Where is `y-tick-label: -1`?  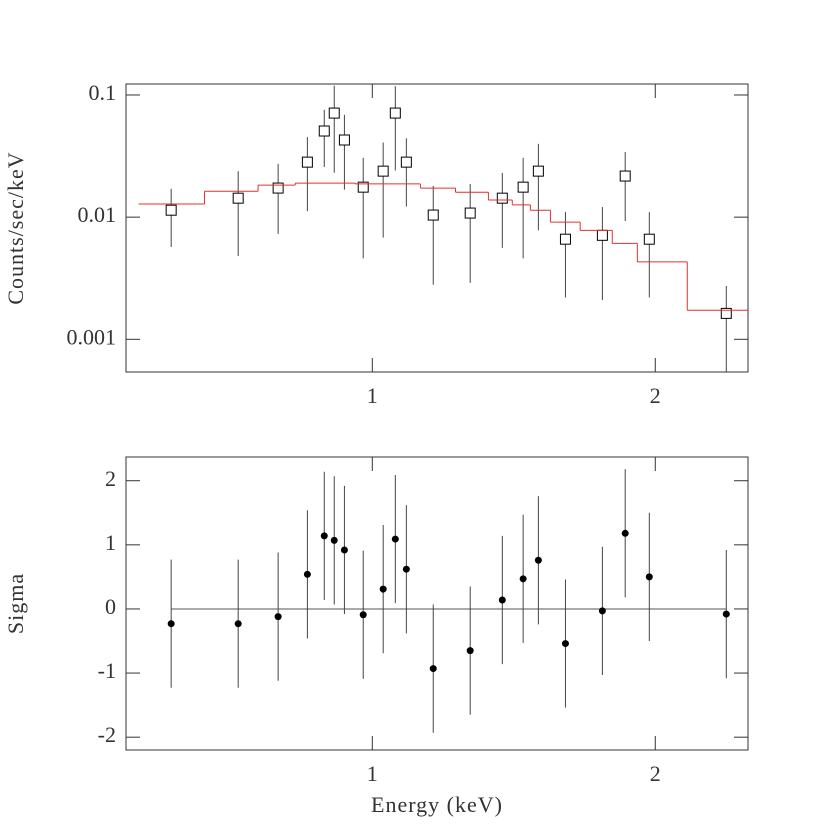
y-tick-label: -1 is located at coordinates (107, 670).